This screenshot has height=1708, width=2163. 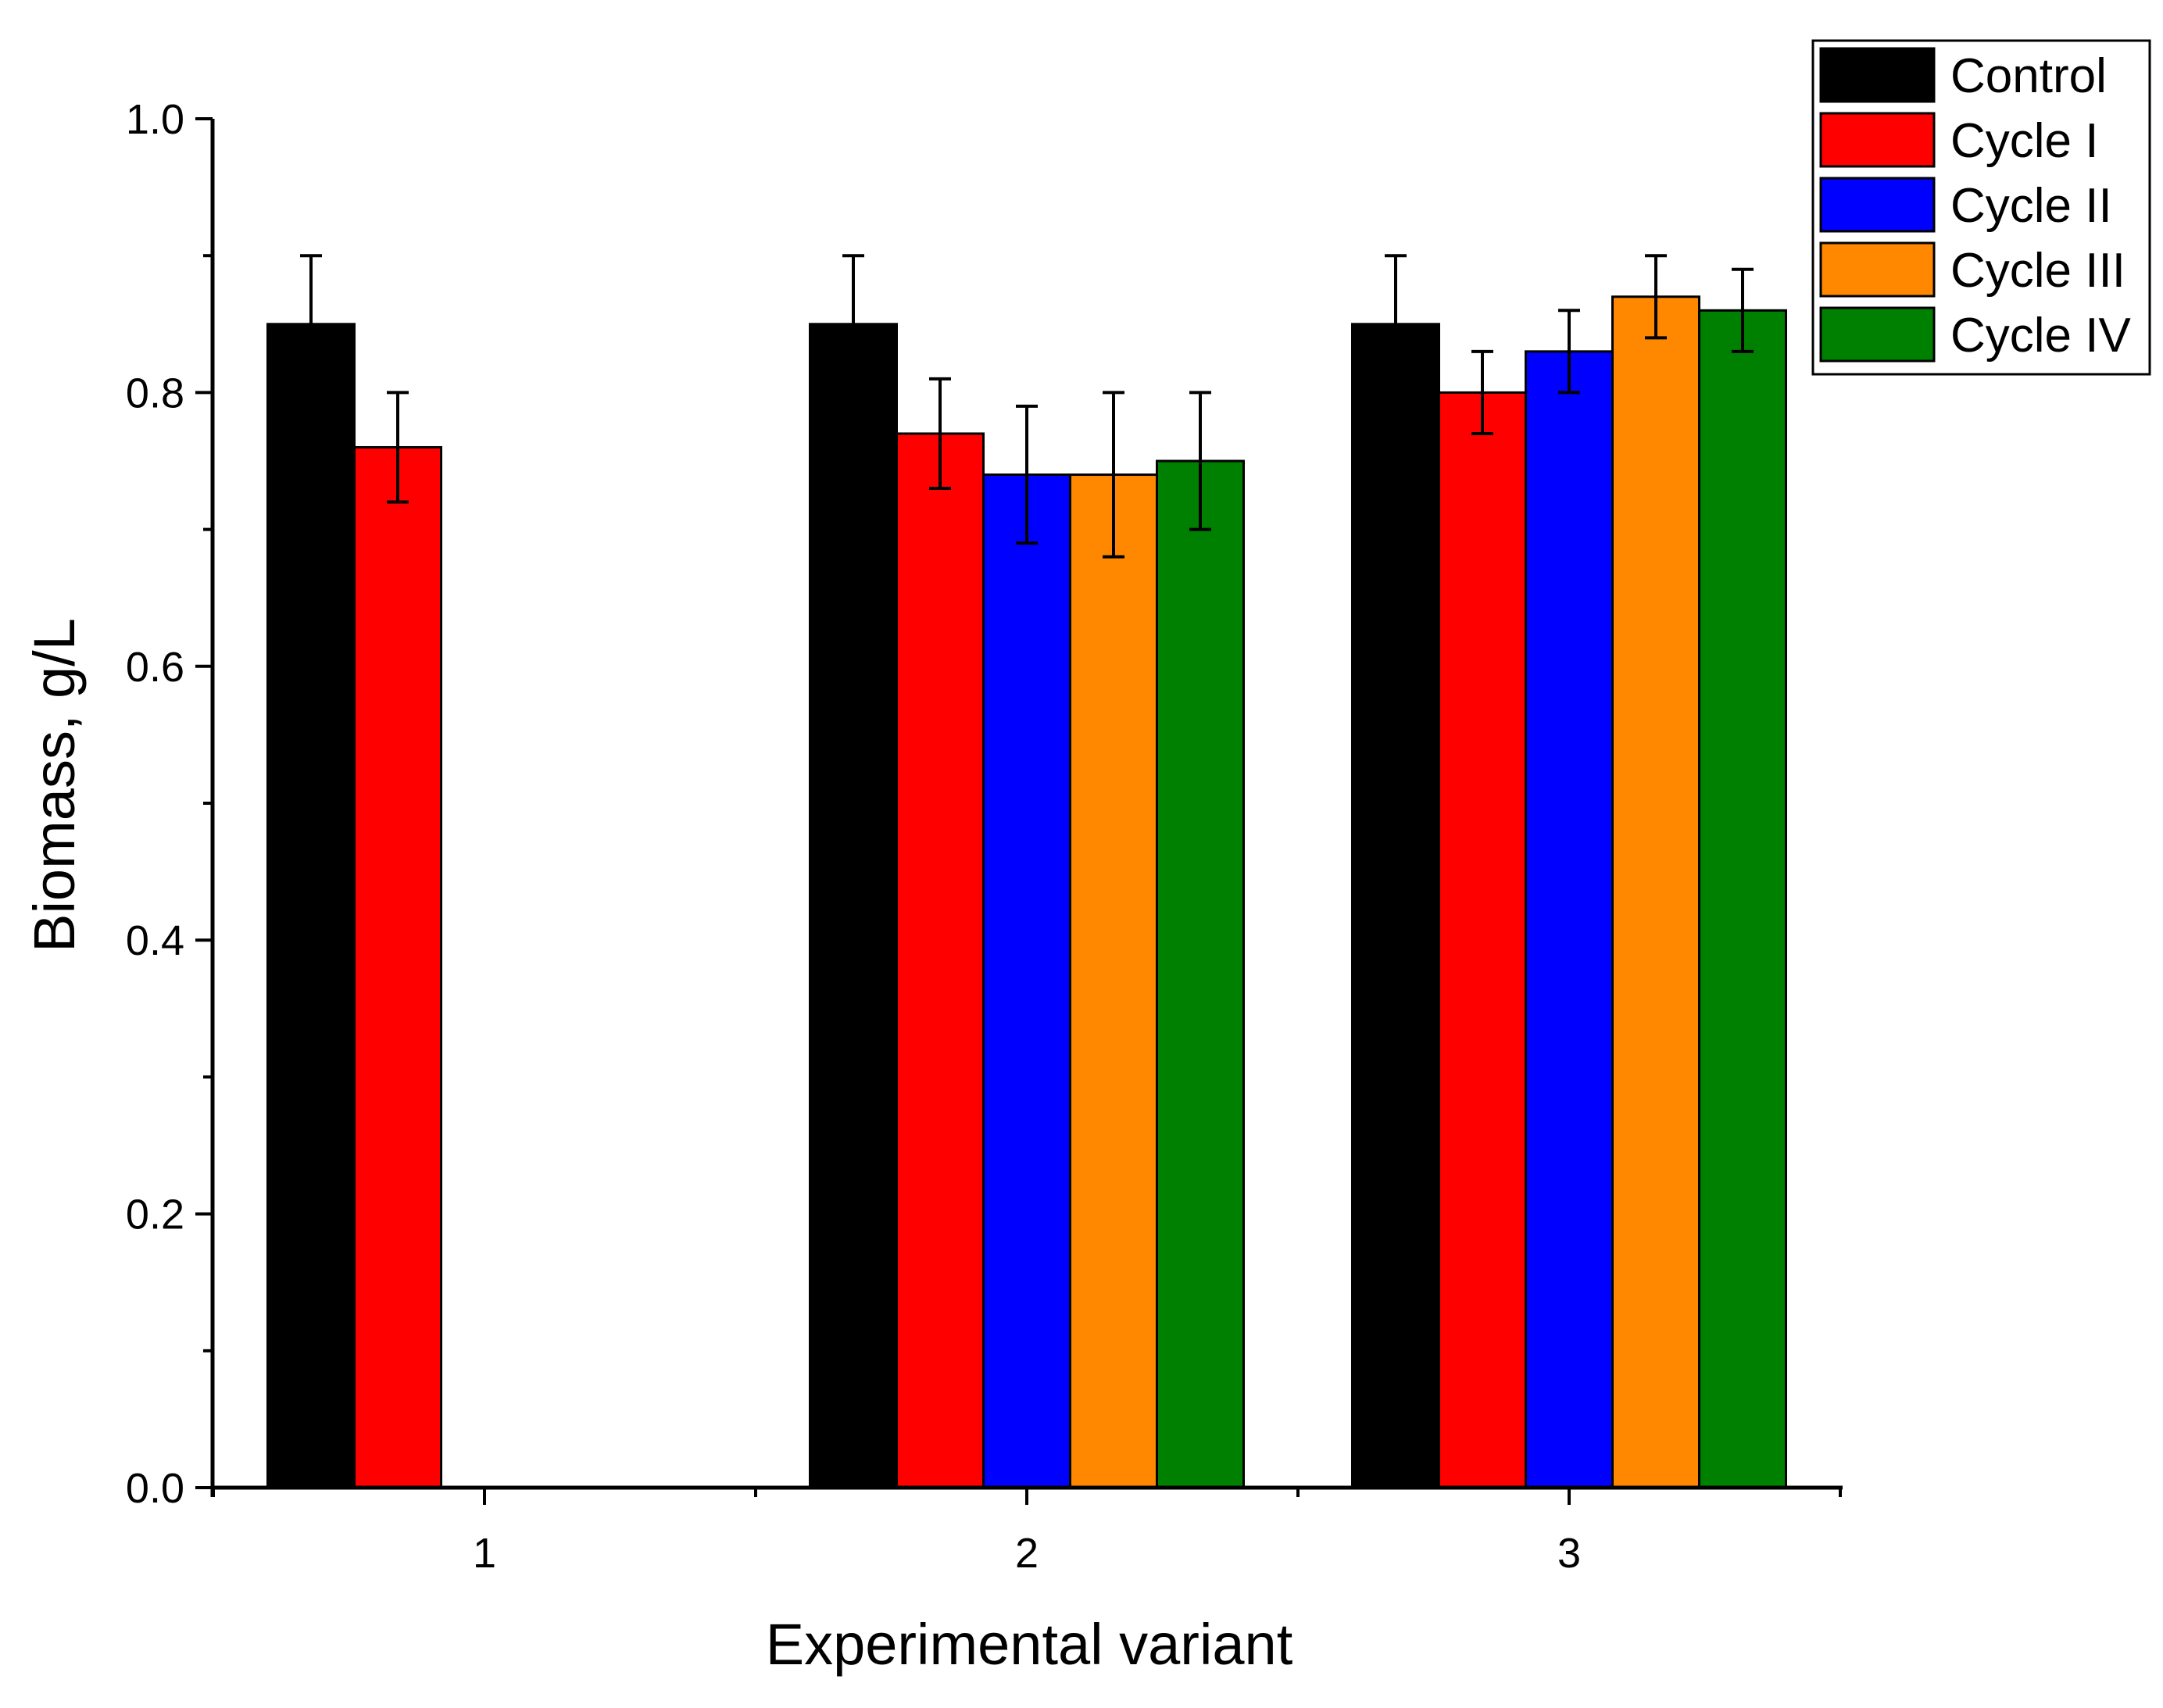 What do you see at coordinates (155, 667) in the screenshot?
I see `y-tick-label: 0.6` at bounding box center [155, 667].